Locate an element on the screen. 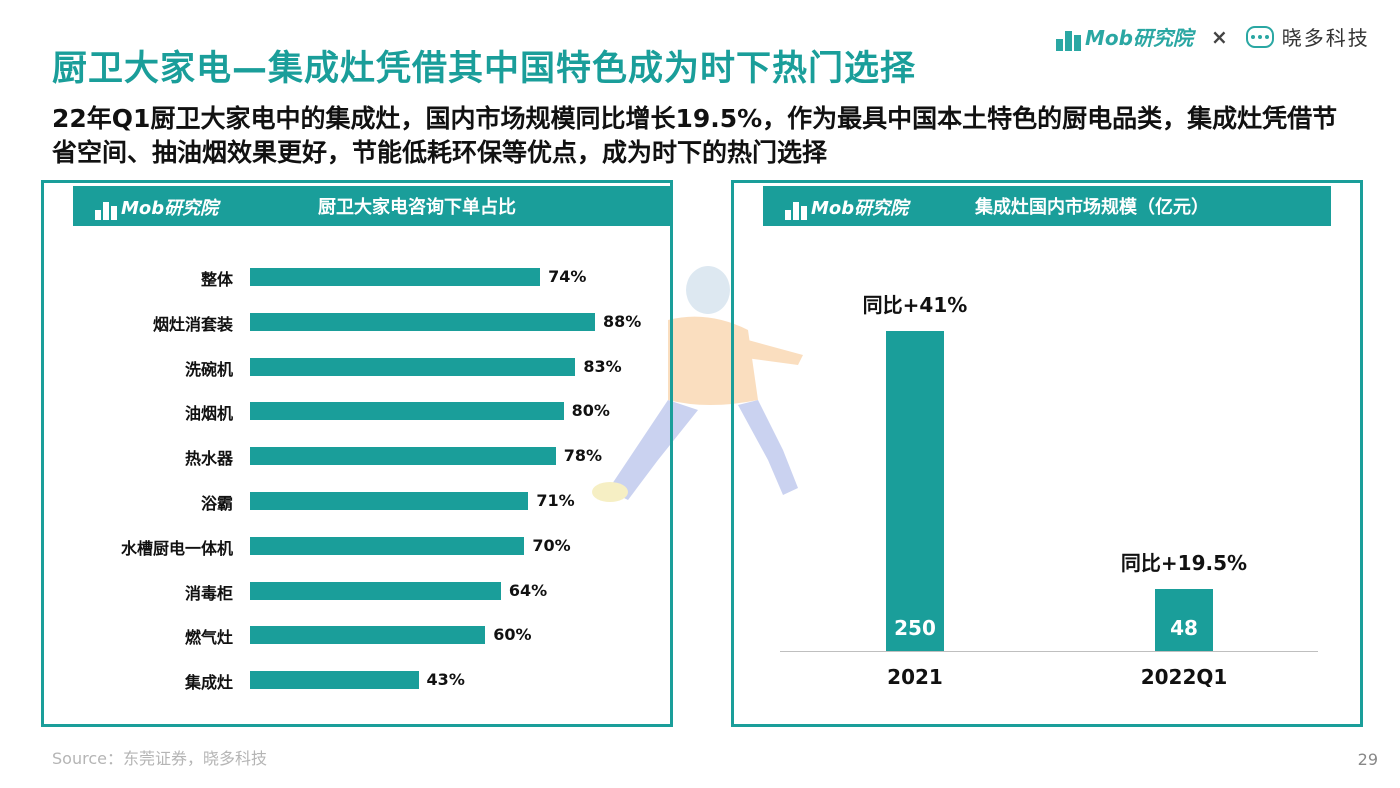 Image resolution: width=1400 pixels, height=788 pixels. bar-value-label: 74% is located at coordinates (567, 276).